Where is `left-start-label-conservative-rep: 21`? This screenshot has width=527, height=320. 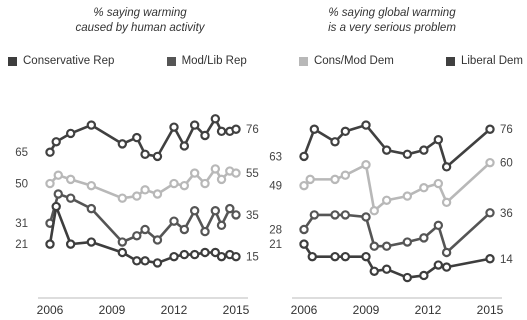
left-start-label-conservative-rep: 21 is located at coordinates (21, 245).